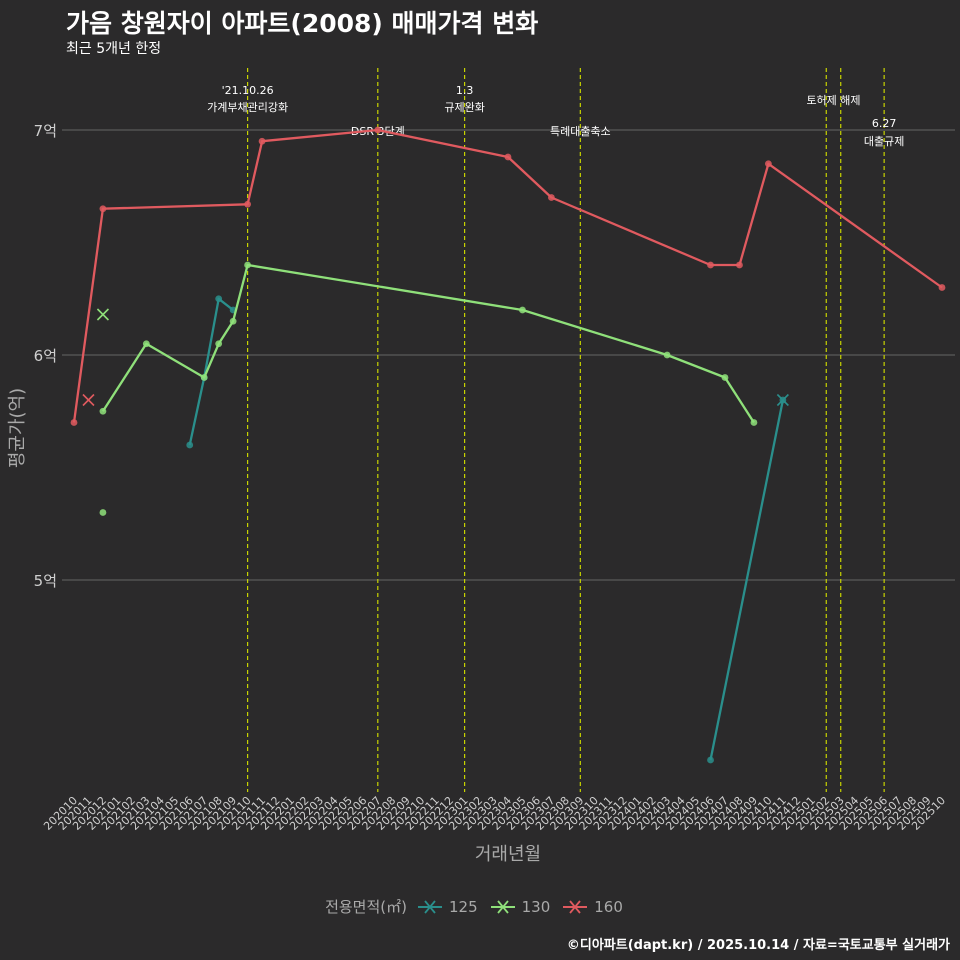  Describe the element at coordinates (45, 581) in the screenshot. I see `y-tick-label: 5억` at that location.